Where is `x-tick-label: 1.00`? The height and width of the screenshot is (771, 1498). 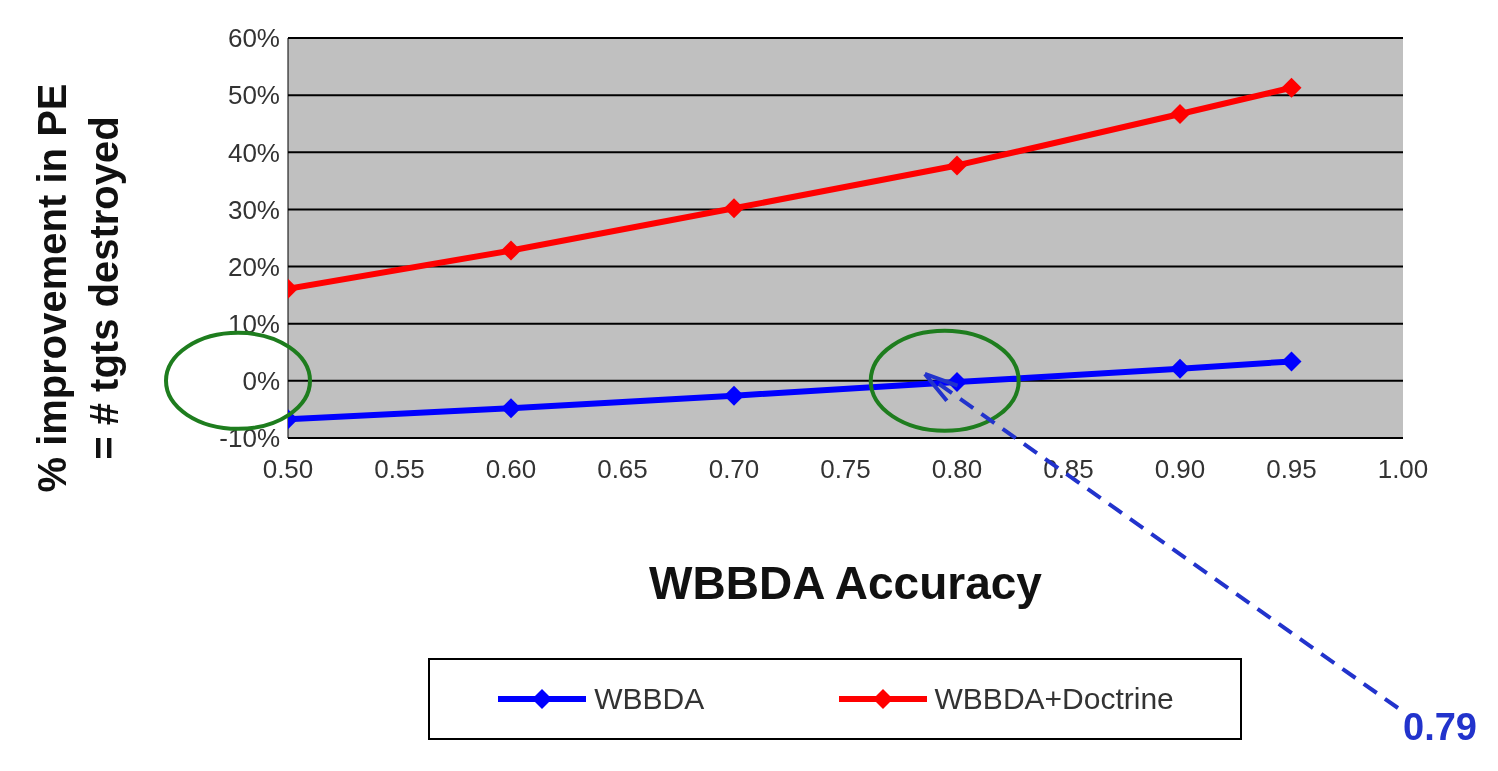
x-tick-label: 1.00 is located at coordinates (1403, 469).